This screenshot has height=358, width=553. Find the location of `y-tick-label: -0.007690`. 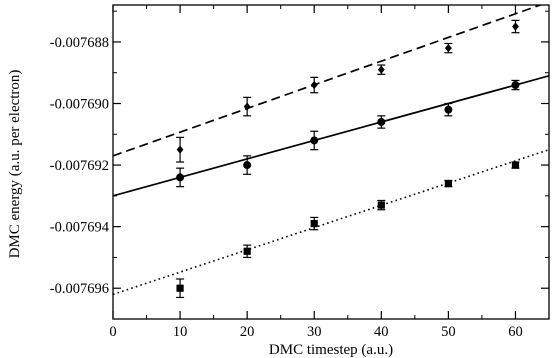

y-tick-label: -0.007690 is located at coordinates (79, 105).